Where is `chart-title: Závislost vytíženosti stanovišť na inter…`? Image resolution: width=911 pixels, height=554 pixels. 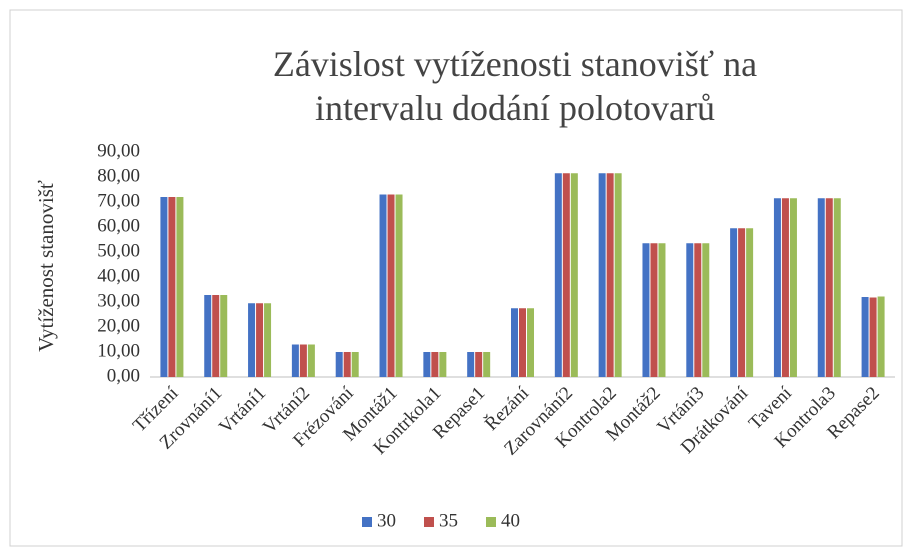
chart-title: Závislost vytíženosti stanovišť na inter… is located at coordinates (515, 86).